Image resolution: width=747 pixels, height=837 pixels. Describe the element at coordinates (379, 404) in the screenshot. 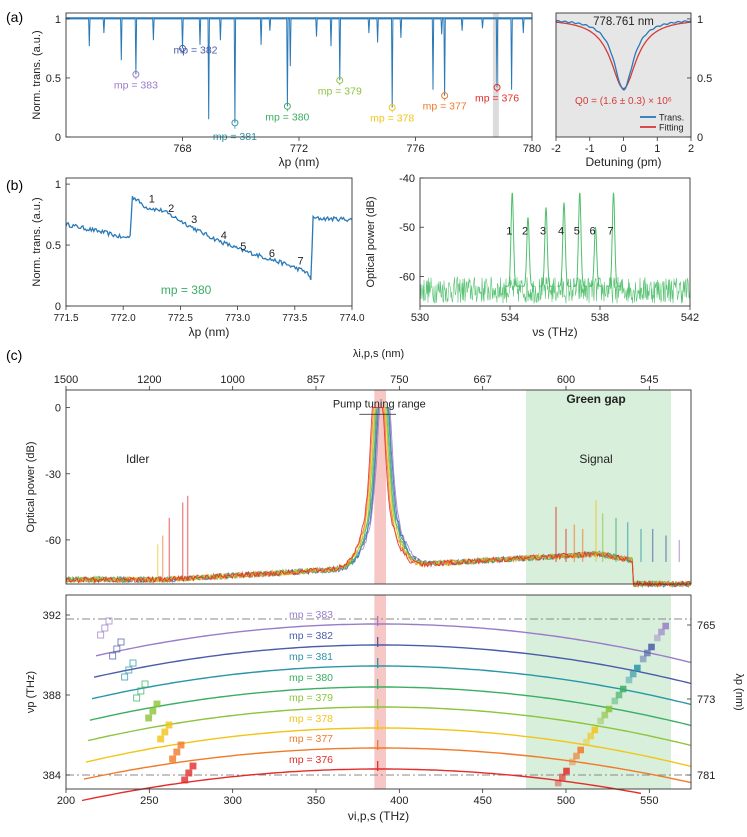

I see `pump-range-label: Pump tuning range` at that location.